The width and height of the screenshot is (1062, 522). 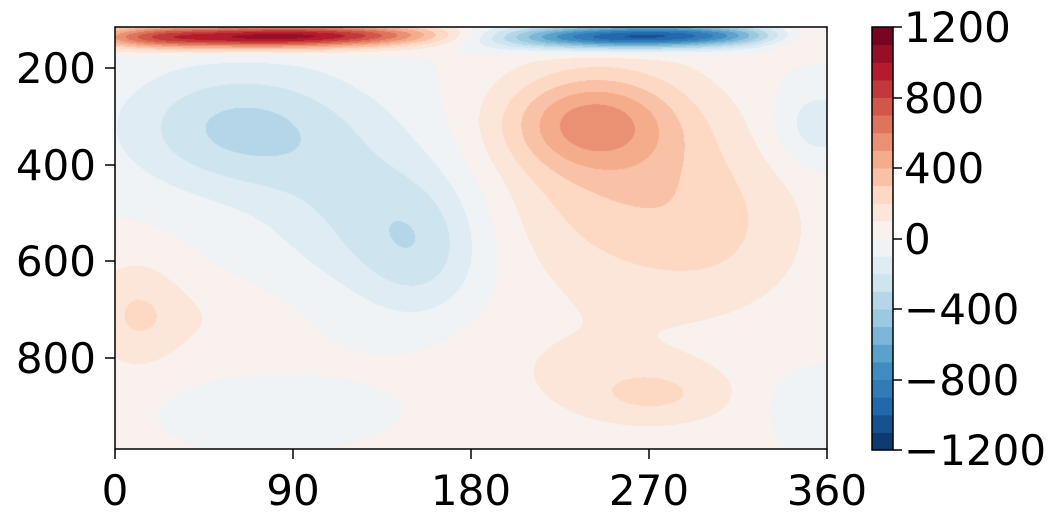 I want to click on colorbar-label-0: 1200, so click(x=957, y=27).